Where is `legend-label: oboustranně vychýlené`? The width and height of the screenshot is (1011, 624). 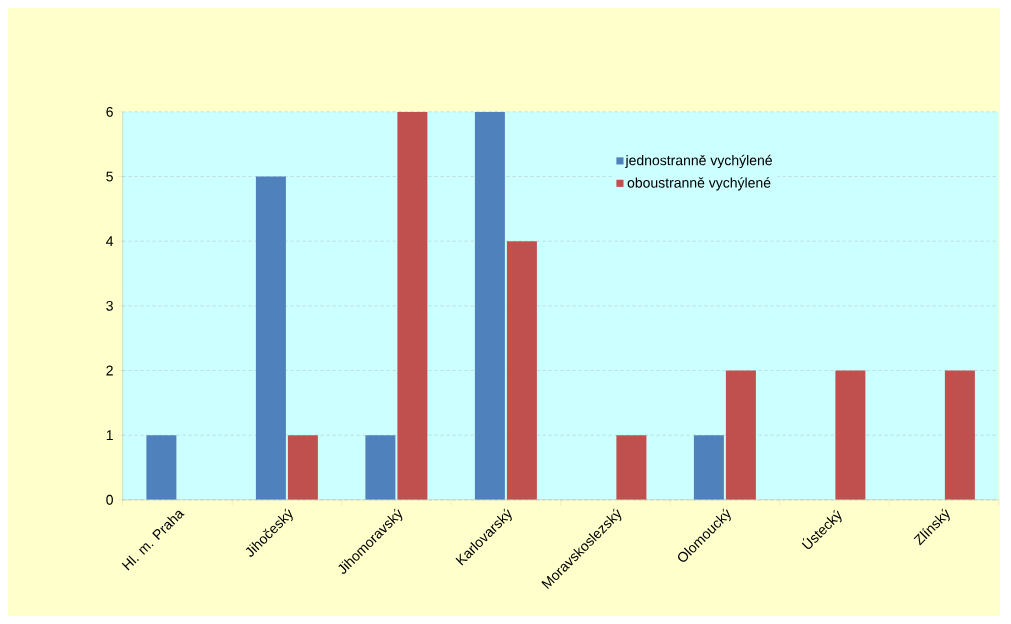
legend-label: oboustranně vychýlené is located at coordinates (699, 184).